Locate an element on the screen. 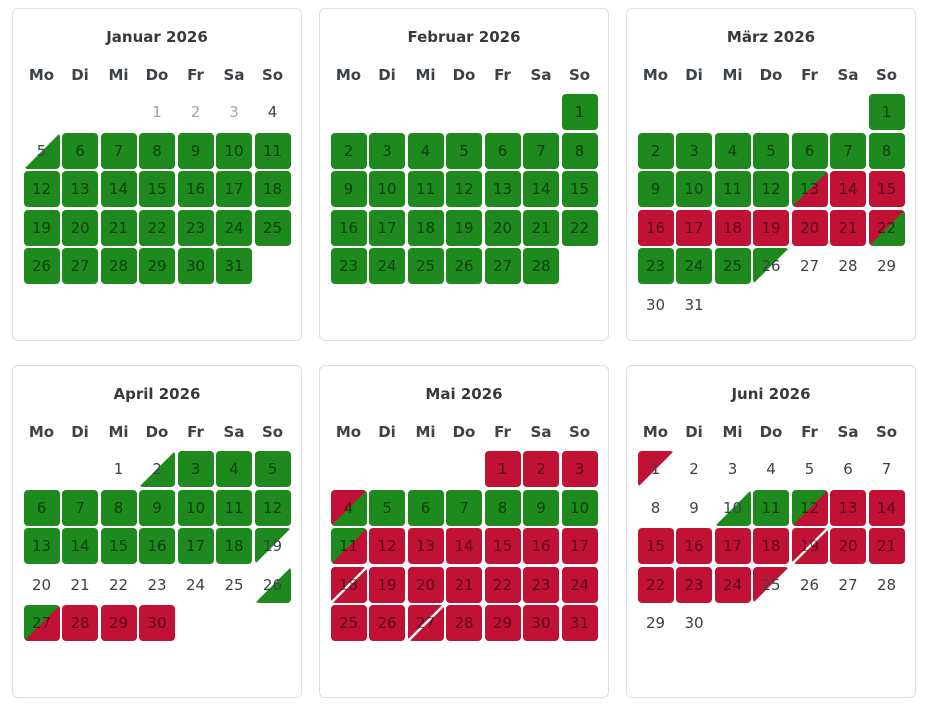  day-cell: 29 is located at coordinates (157, 266).